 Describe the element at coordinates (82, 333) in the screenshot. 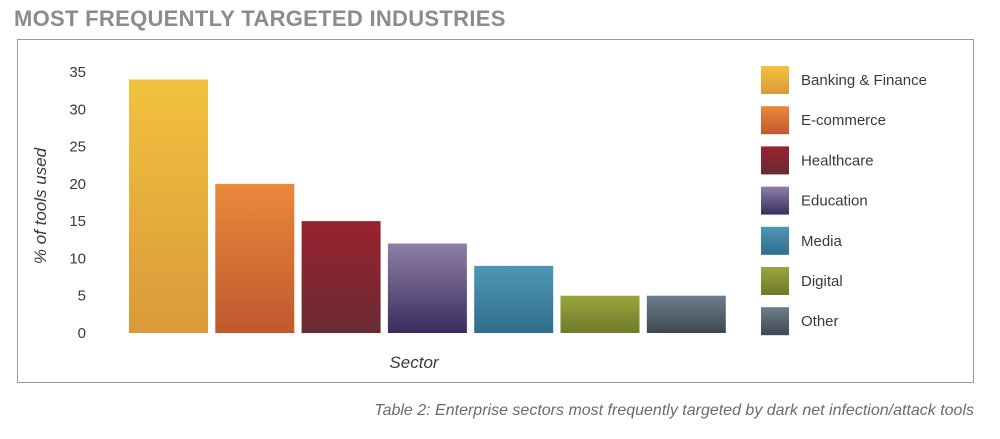

I see `y-tick-label: 0` at that location.